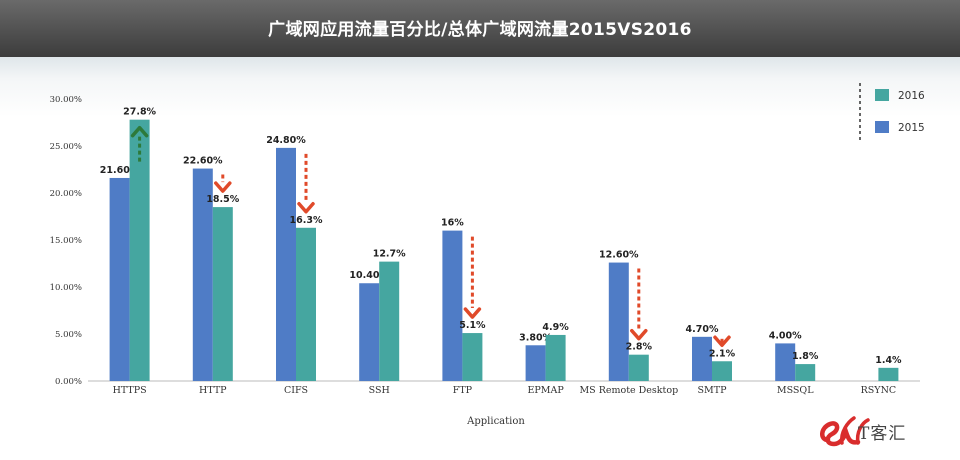  What do you see at coordinates (369, 275) in the screenshot?
I see `data-label: 10.40%` at bounding box center [369, 275].